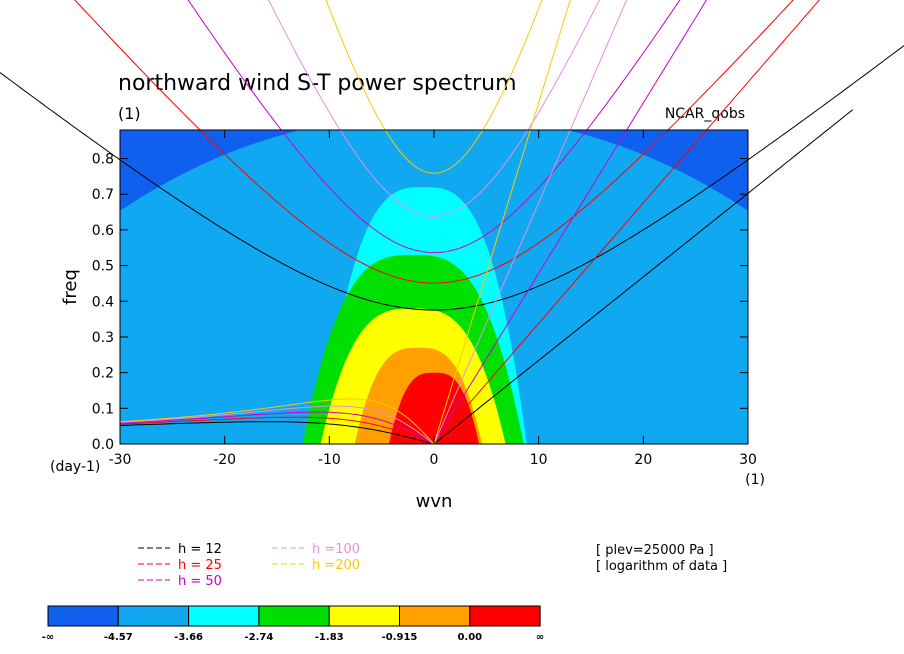 Image resolution: width=904 pixels, height=654 pixels. What do you see at coordinates (400, 637) in the screenshot?
I see `colorbar-tick-label: -0.915` at bounding box center [400, 637].